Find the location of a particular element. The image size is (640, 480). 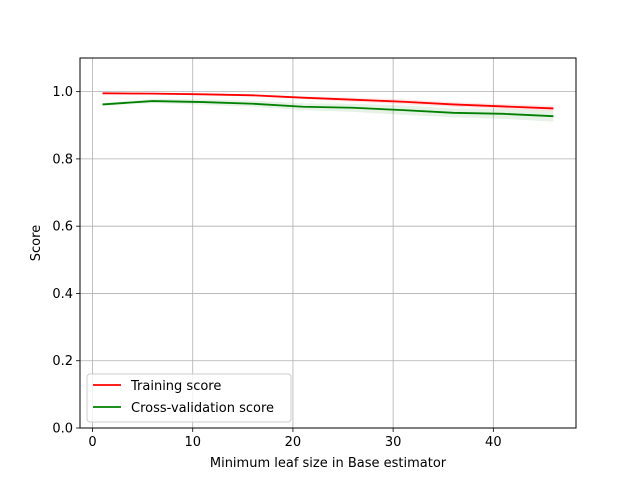

y-tick-label: 1.0 is located at coordinates (62, 92).